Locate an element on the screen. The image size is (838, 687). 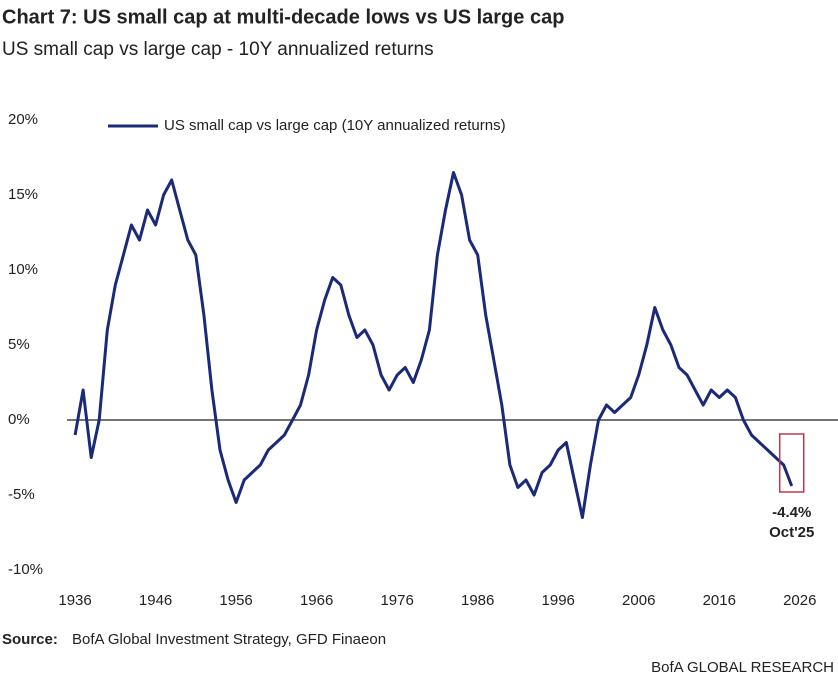
value-label: -4.4% is located at coordinates (791, 512).